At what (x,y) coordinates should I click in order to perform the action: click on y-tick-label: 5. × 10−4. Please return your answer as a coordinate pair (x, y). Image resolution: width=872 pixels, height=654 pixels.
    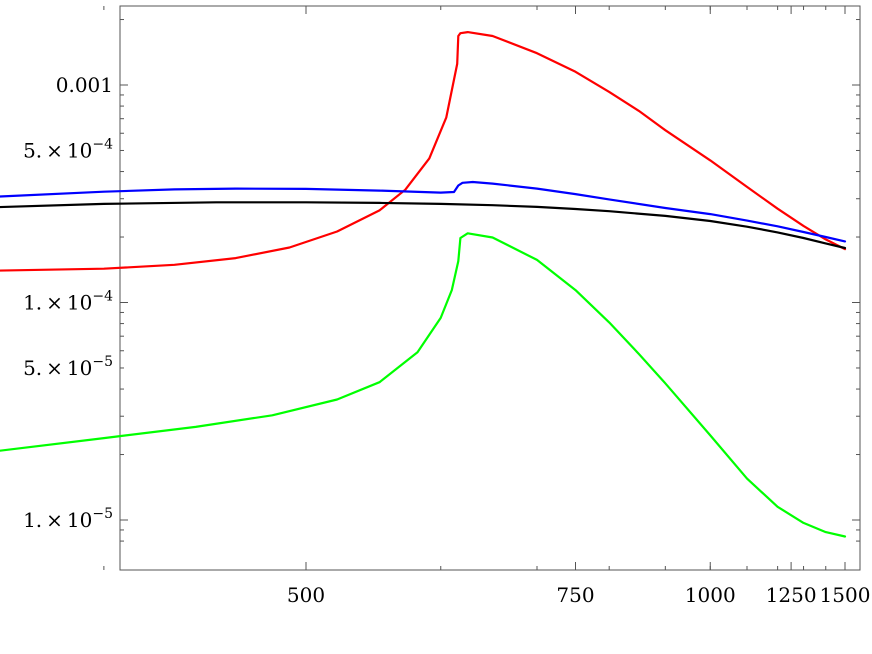
    Looking at the image, I should click on (68, 149).